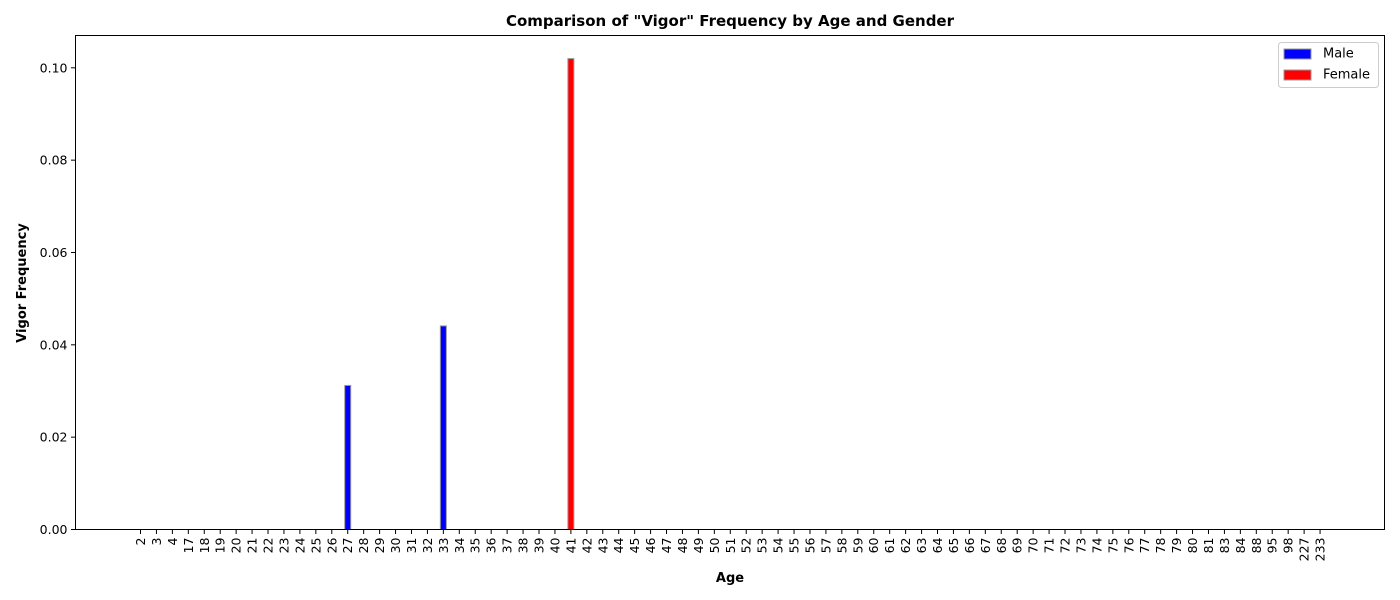  What do you see at coordinates (618, 545) in the screenshot?
I see `x-tick-label: 44` at bounding box center [618, 545].